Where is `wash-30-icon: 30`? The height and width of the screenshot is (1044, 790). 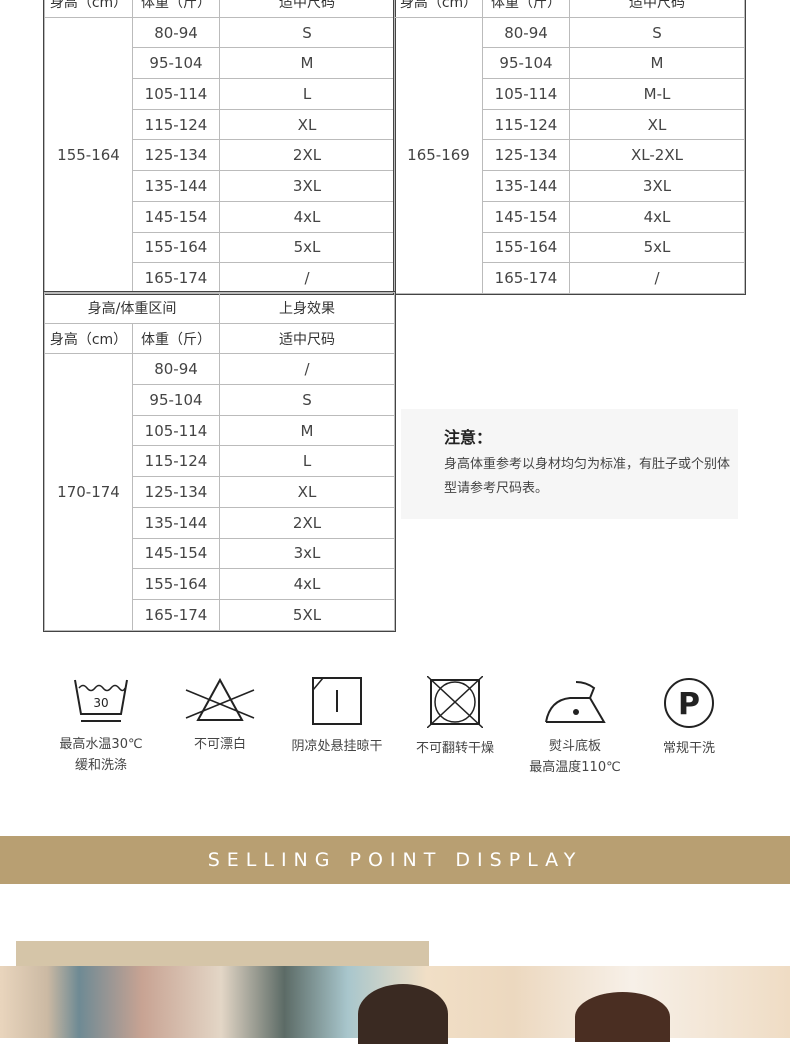 wash-30-icon: 30 is located at coordinates (101, 700).